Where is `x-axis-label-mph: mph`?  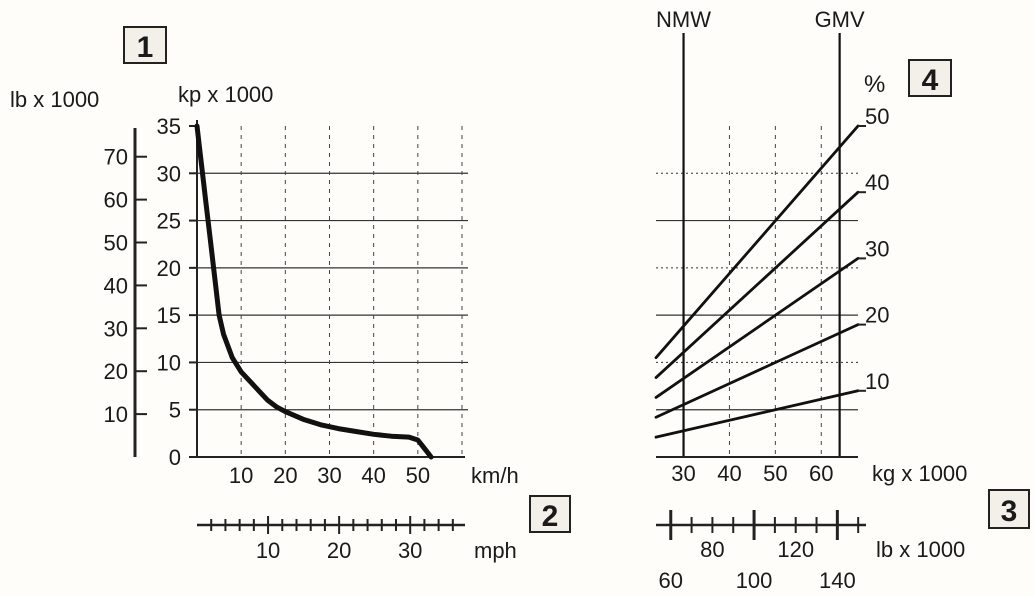 x-axis-label-mph: mph is located at coordinates (495, 550).